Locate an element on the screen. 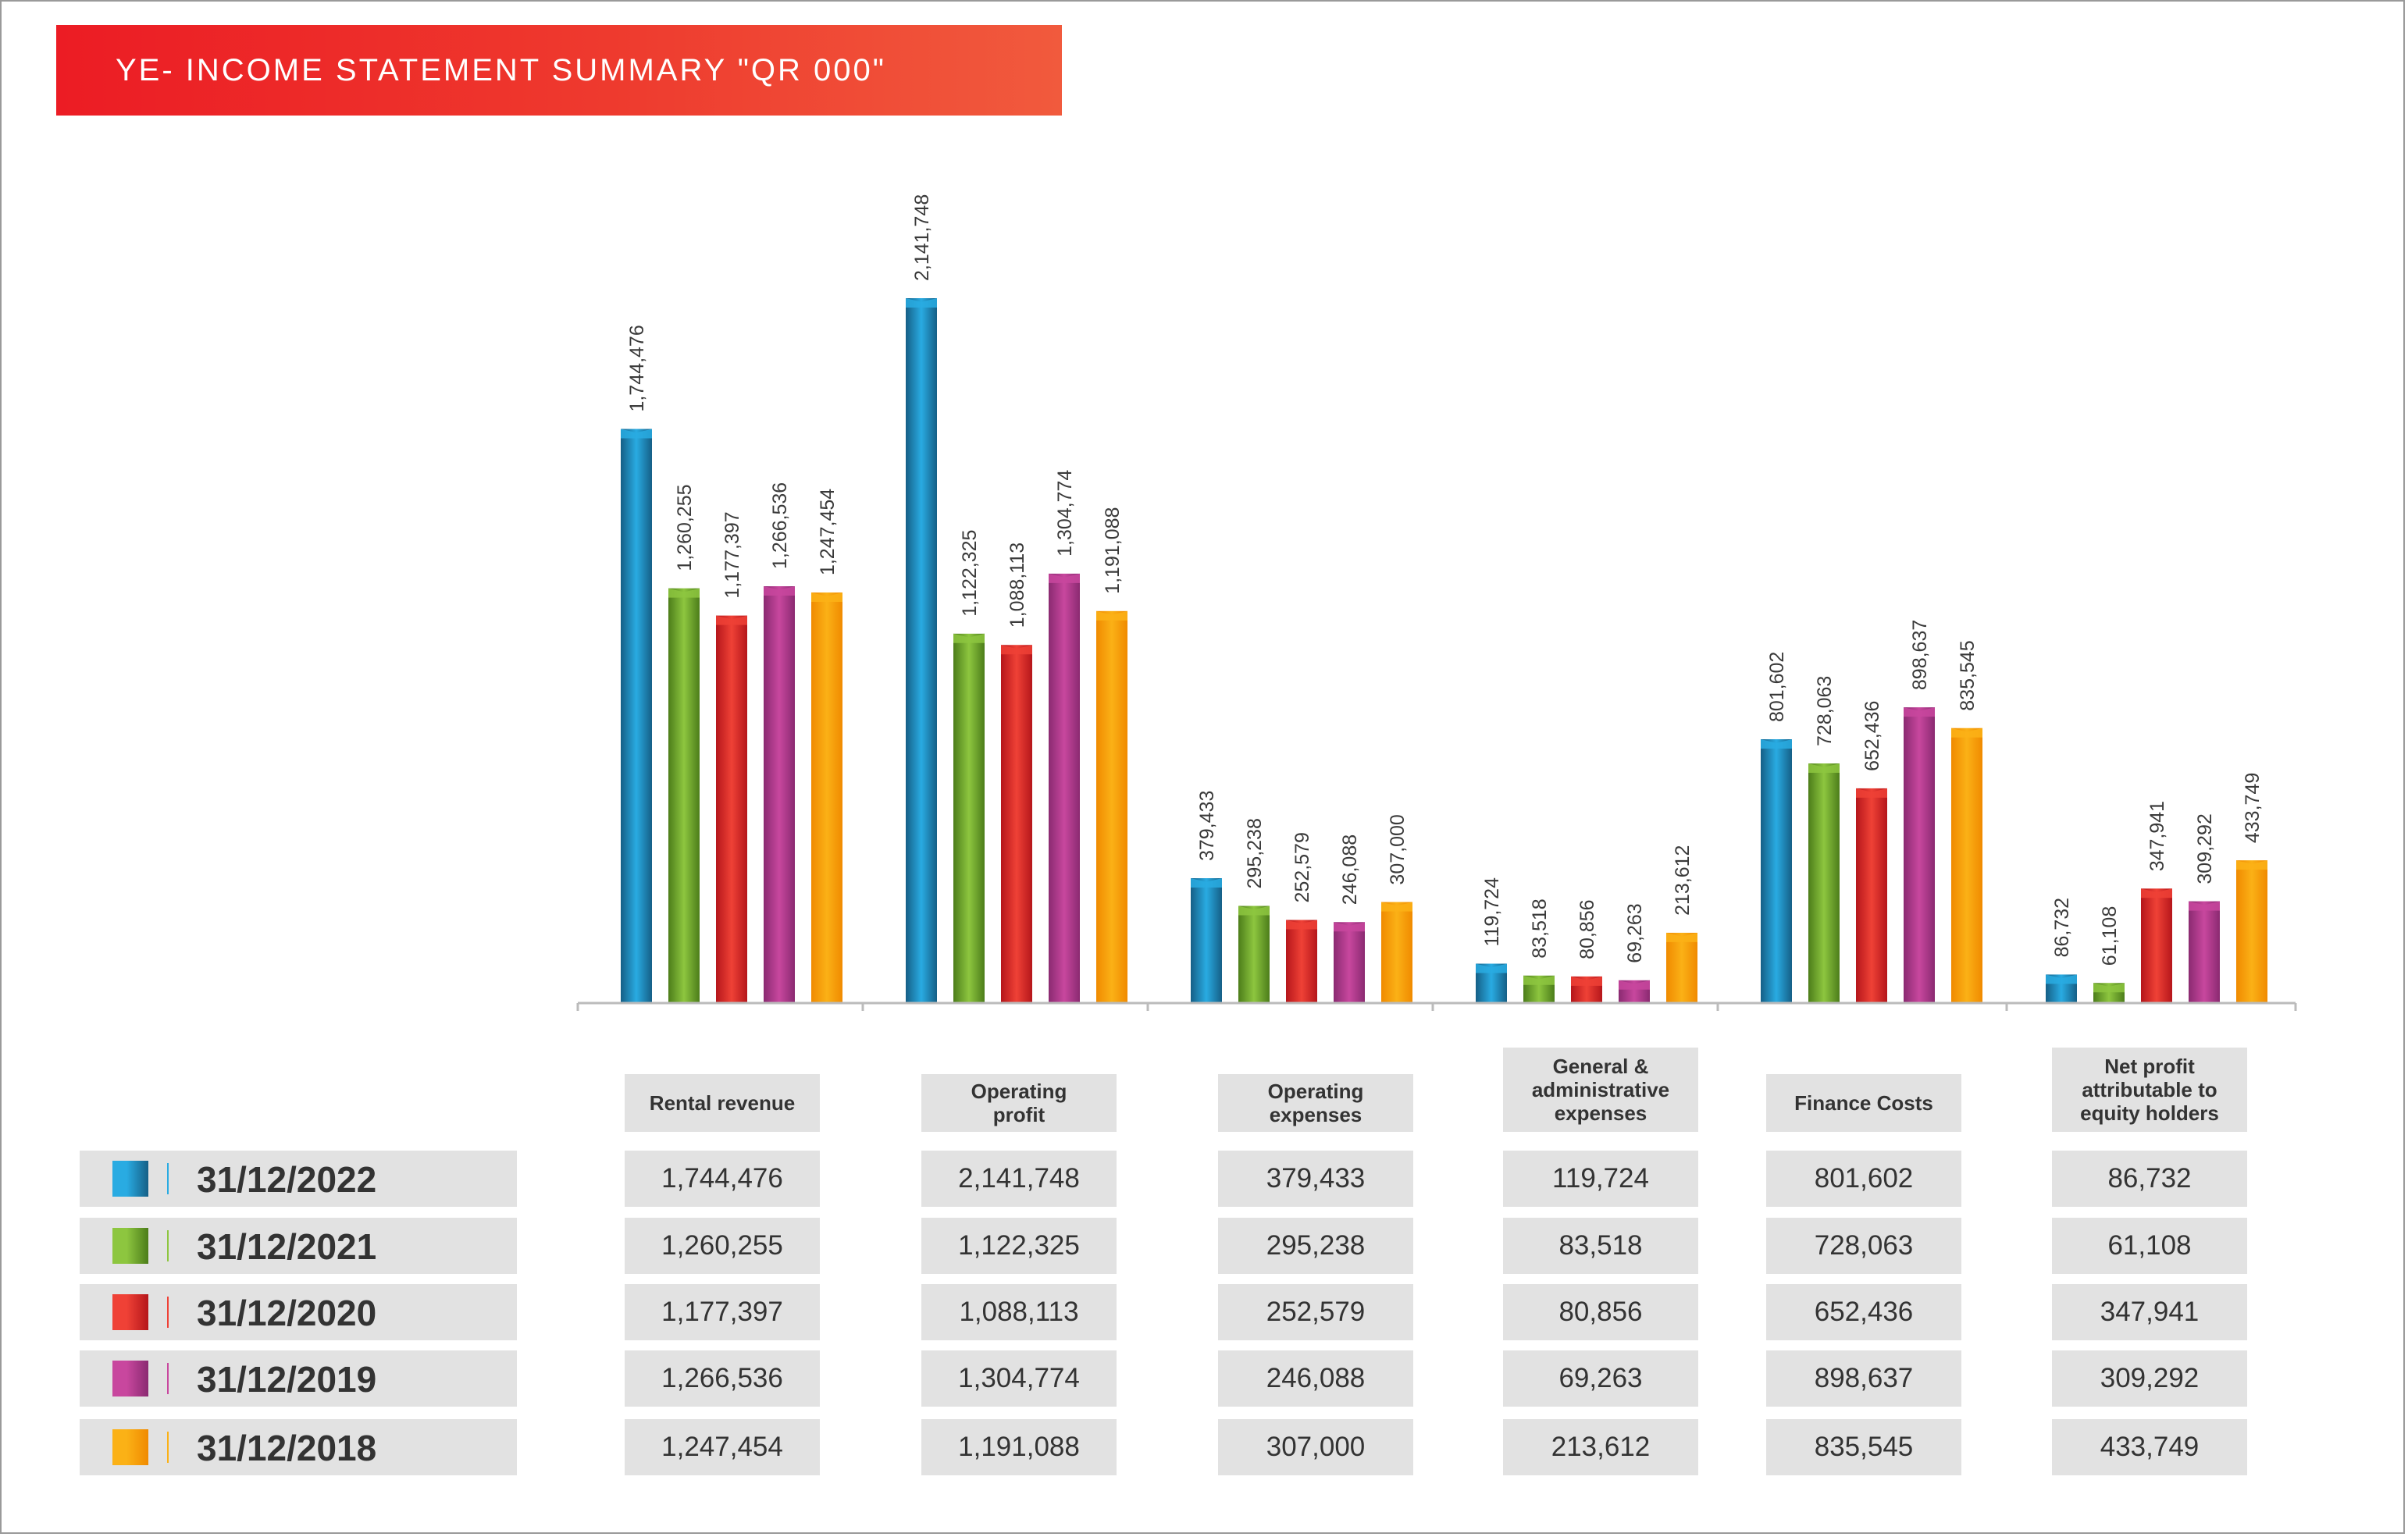 Image resolution: width=2408 pixels, height=1537 pixels. category-header-label: General & administrative expenses is located at coordinates (1600, 1090).